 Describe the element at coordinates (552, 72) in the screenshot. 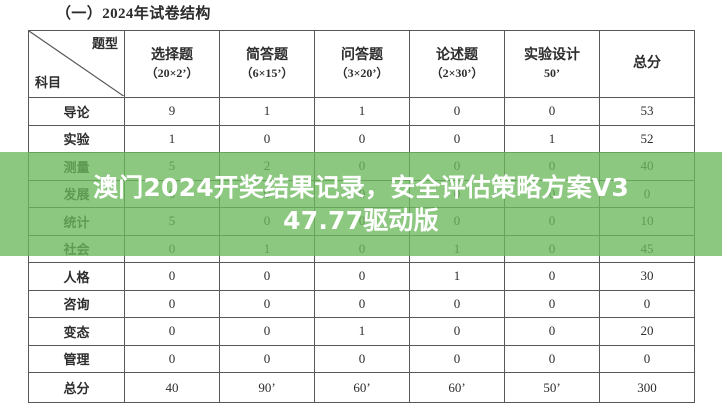

I see `column-header-spec: 50’` at that location.